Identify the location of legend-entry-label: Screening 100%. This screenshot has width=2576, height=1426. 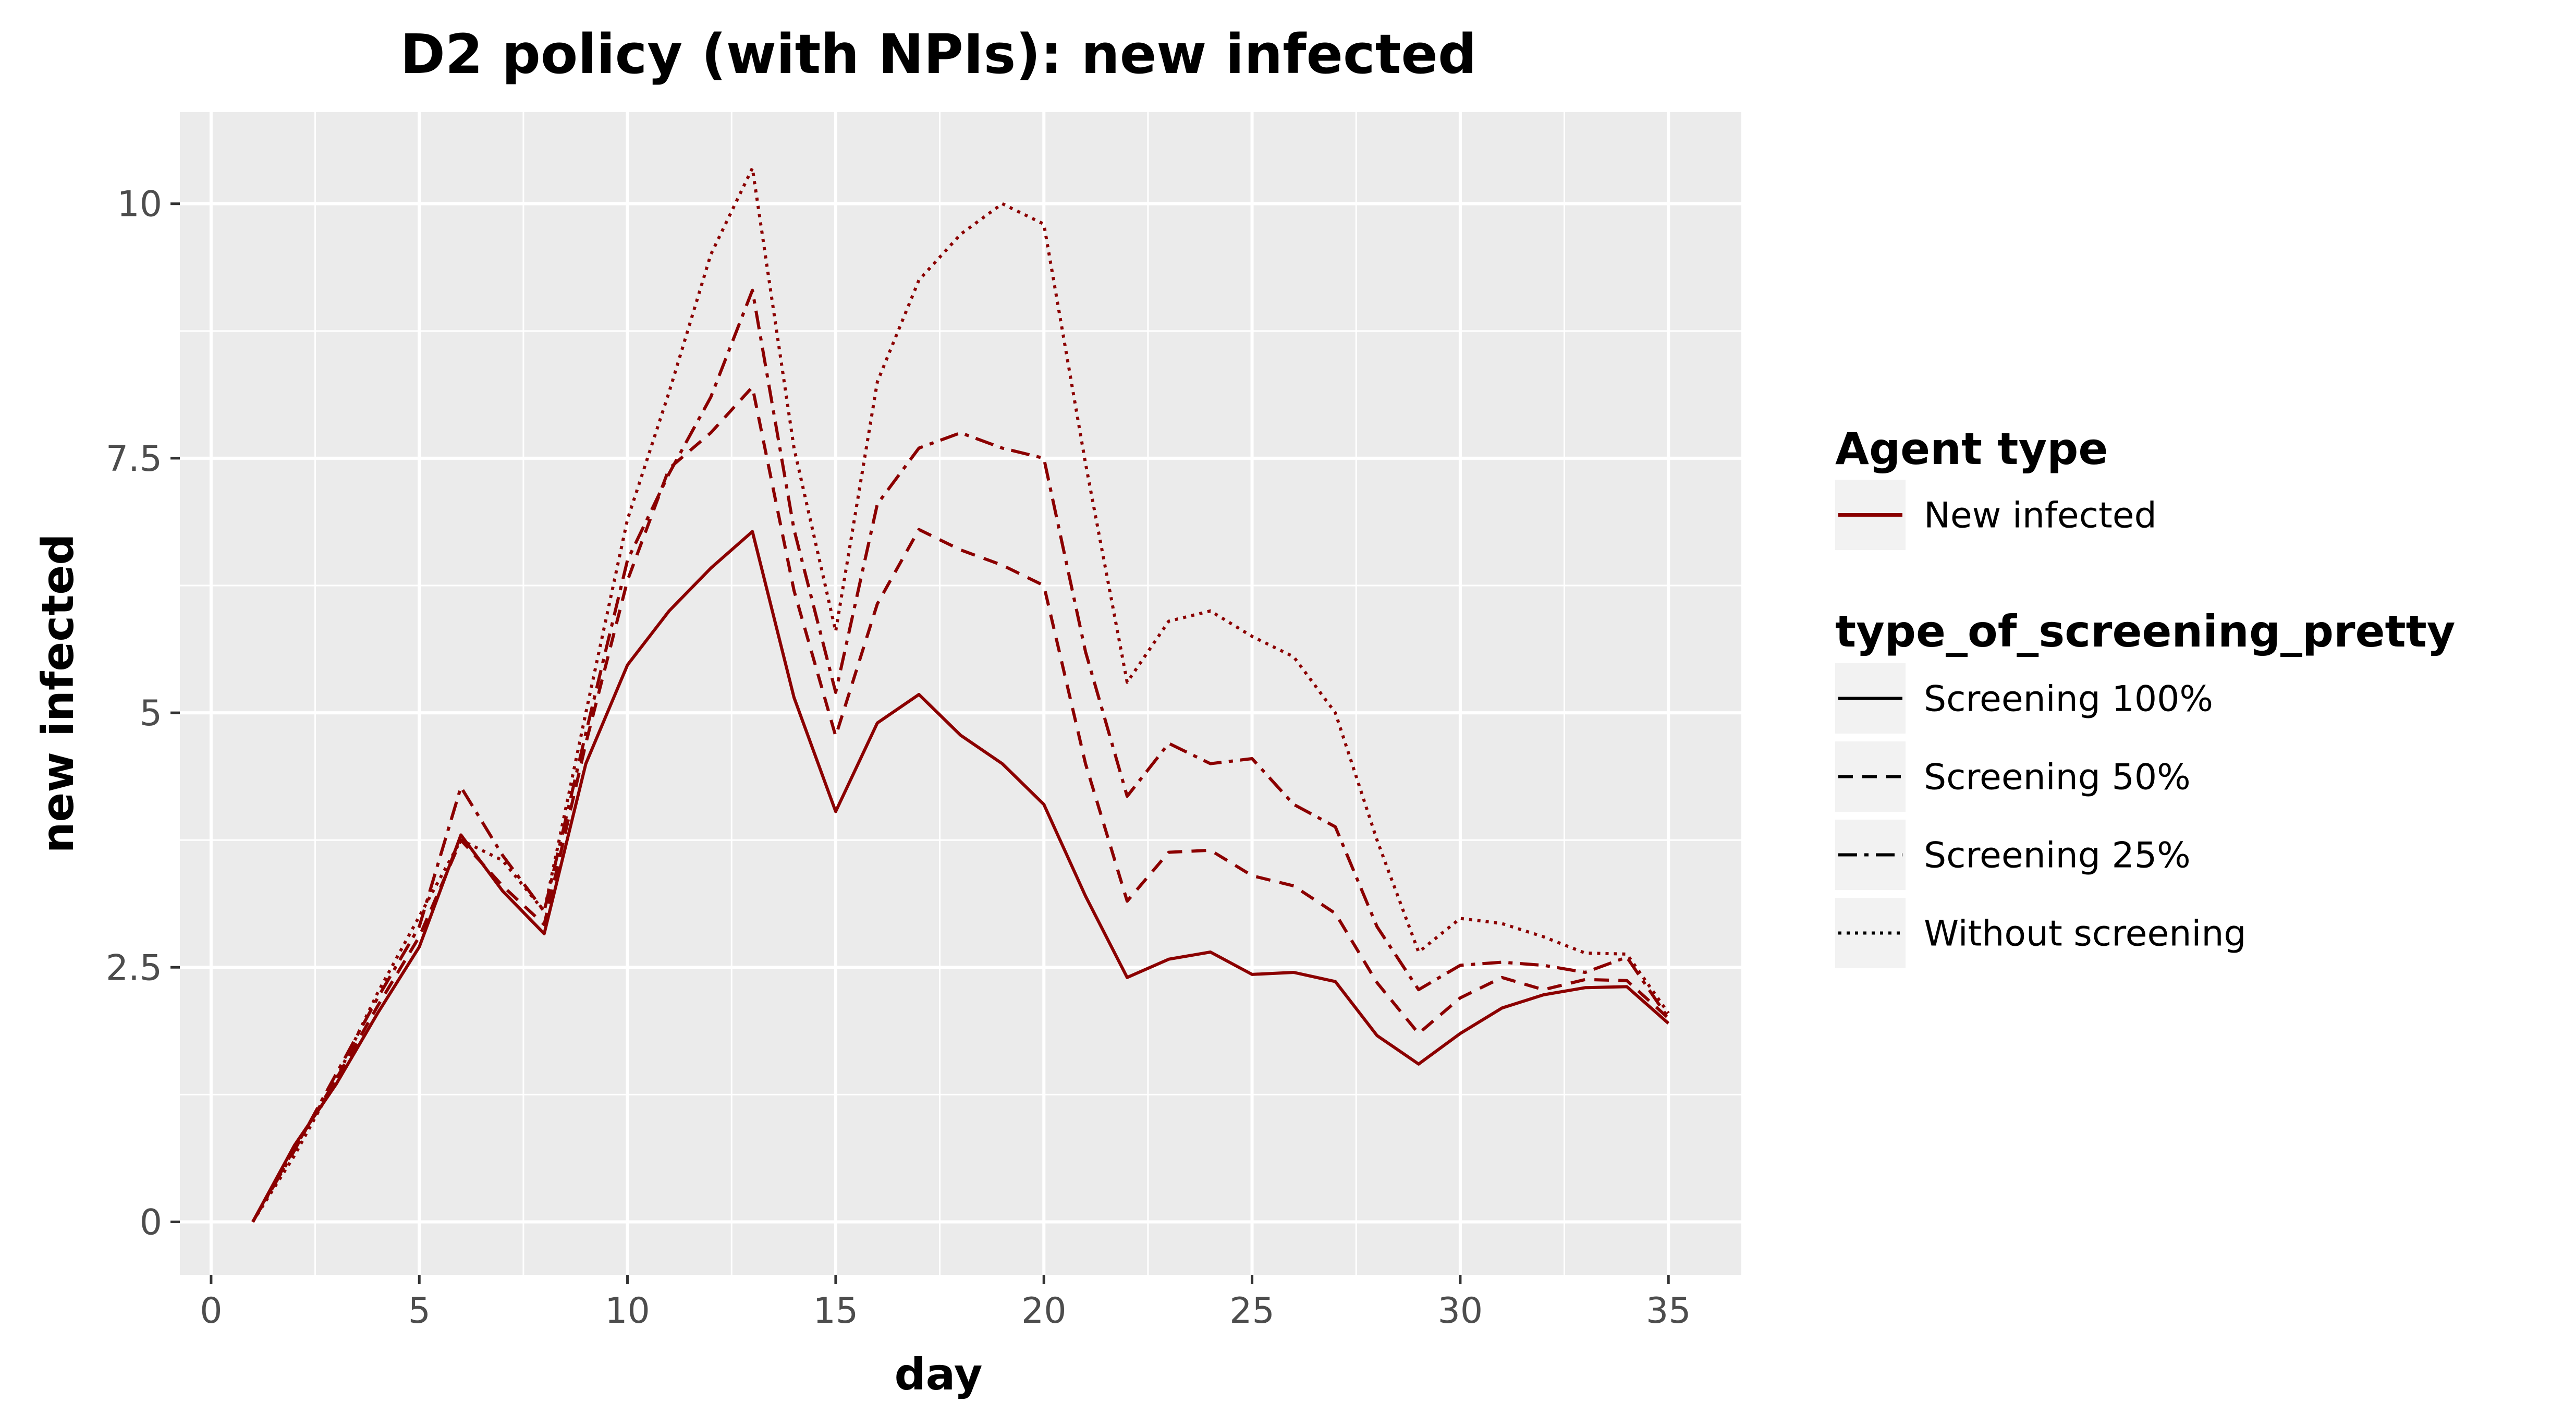
(2068, 699).